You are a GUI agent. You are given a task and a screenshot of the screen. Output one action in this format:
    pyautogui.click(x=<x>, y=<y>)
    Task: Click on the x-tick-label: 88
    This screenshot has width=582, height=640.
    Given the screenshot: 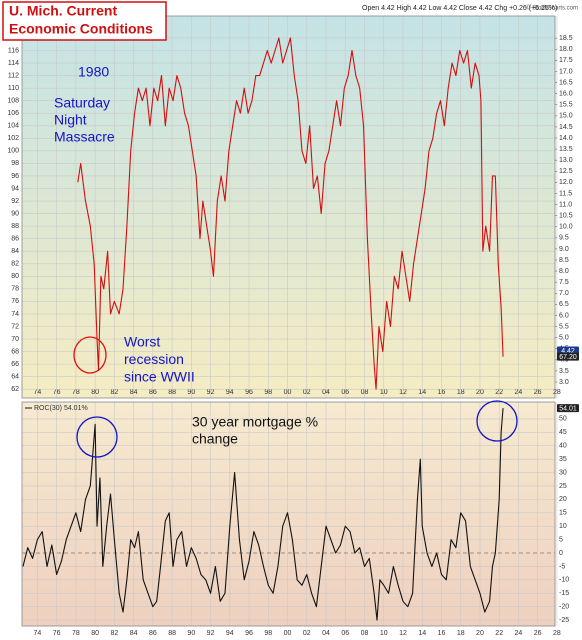 What is the action you would take?
    pyautogui.click(x=172, y=392)
    